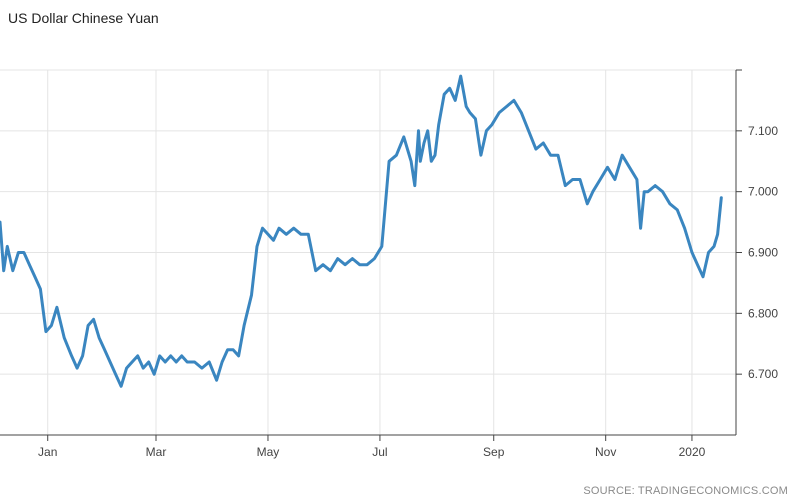 Image resolution: width=800 pixels, height=502 pixels. I want to click on x-axis-ticks: Jan Mar May Jul Sep Nov 2020, so click(372, 447).